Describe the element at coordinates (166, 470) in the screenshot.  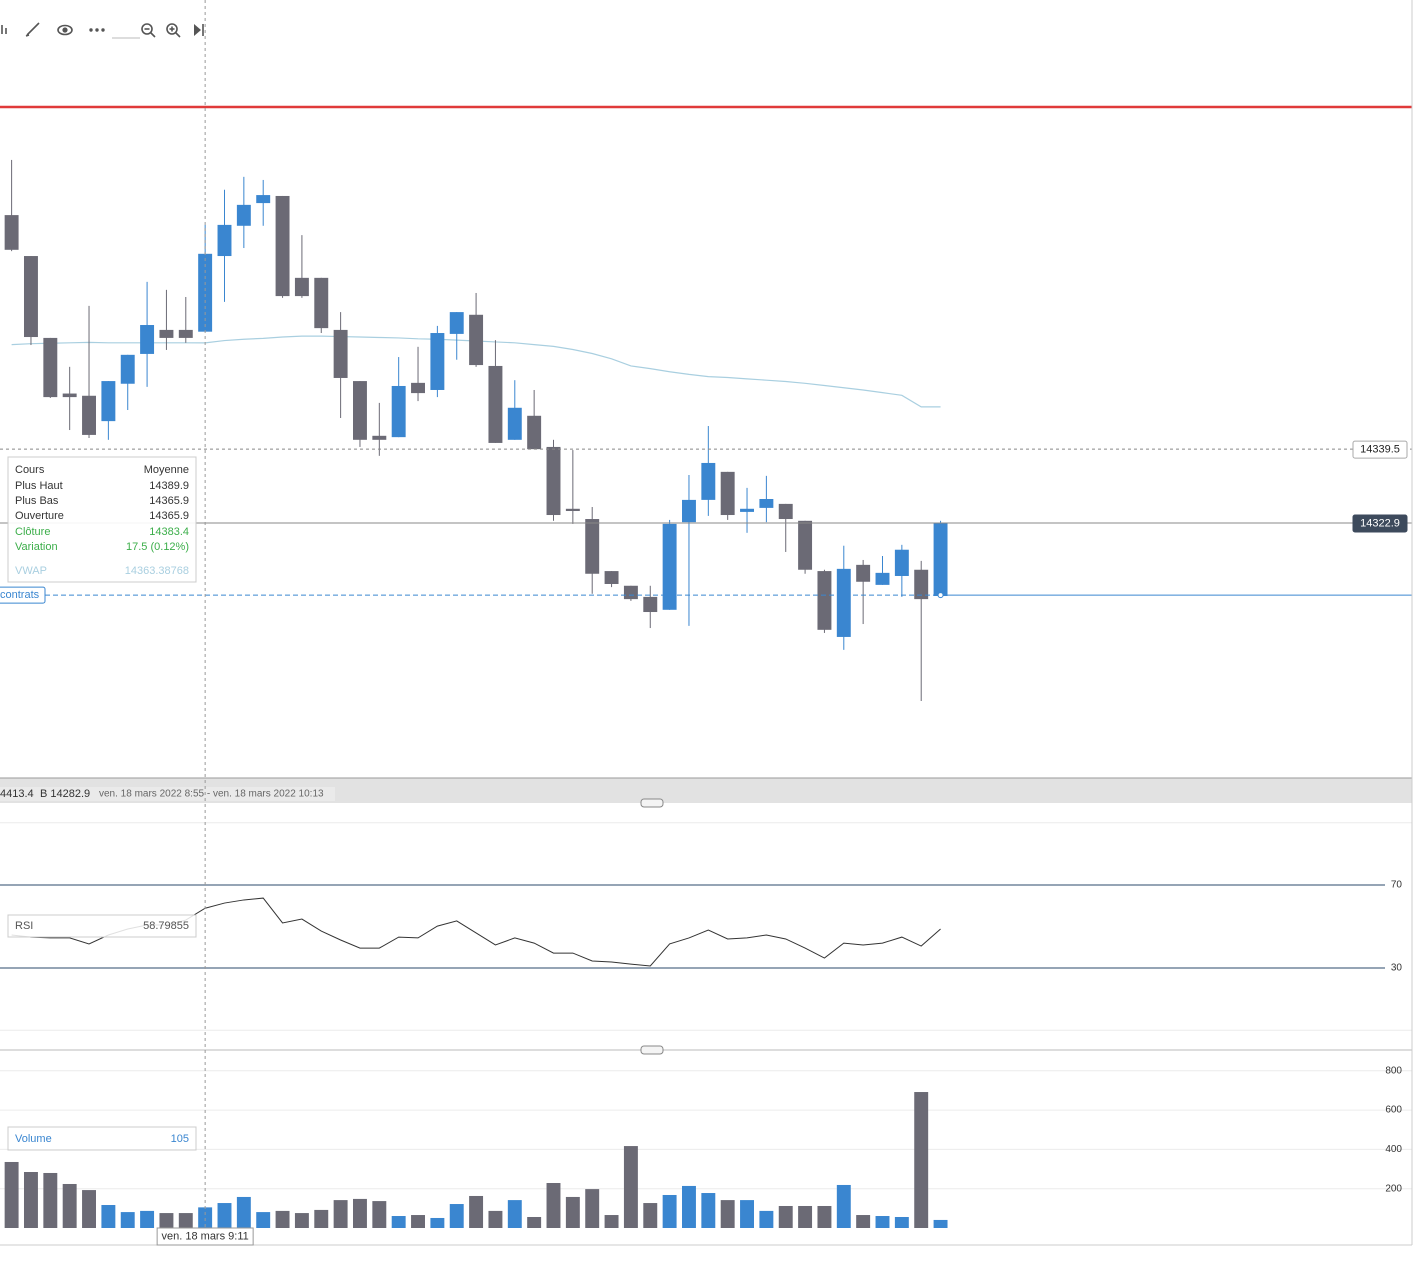
I see `info-header: Moyenne` at that location.